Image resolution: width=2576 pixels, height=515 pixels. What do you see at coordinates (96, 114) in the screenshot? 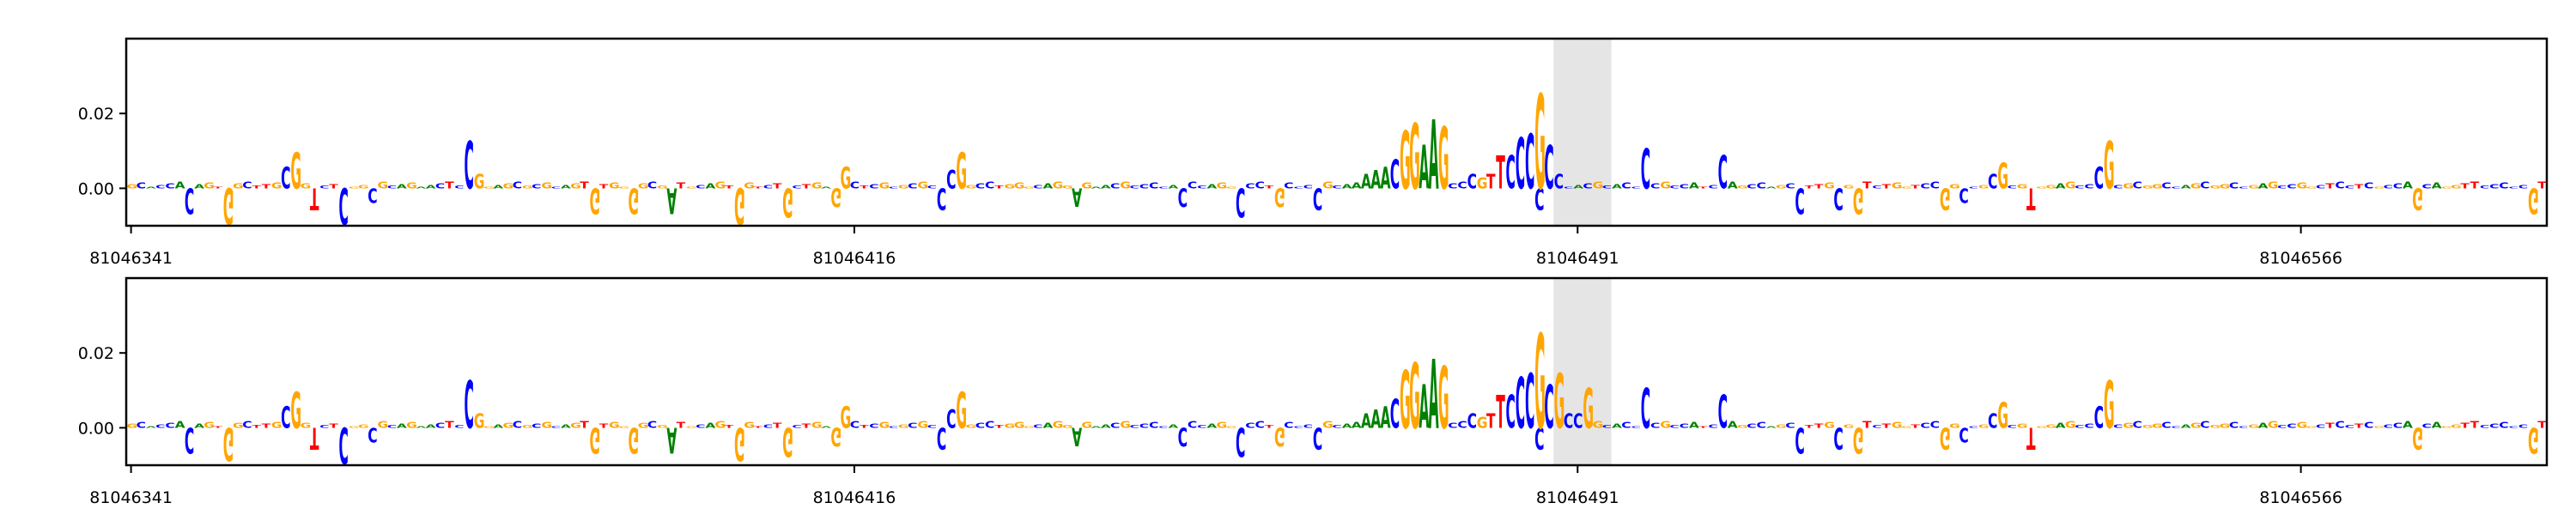
I see `y-tick-label: 0.02` at bounding box center [96, 114].